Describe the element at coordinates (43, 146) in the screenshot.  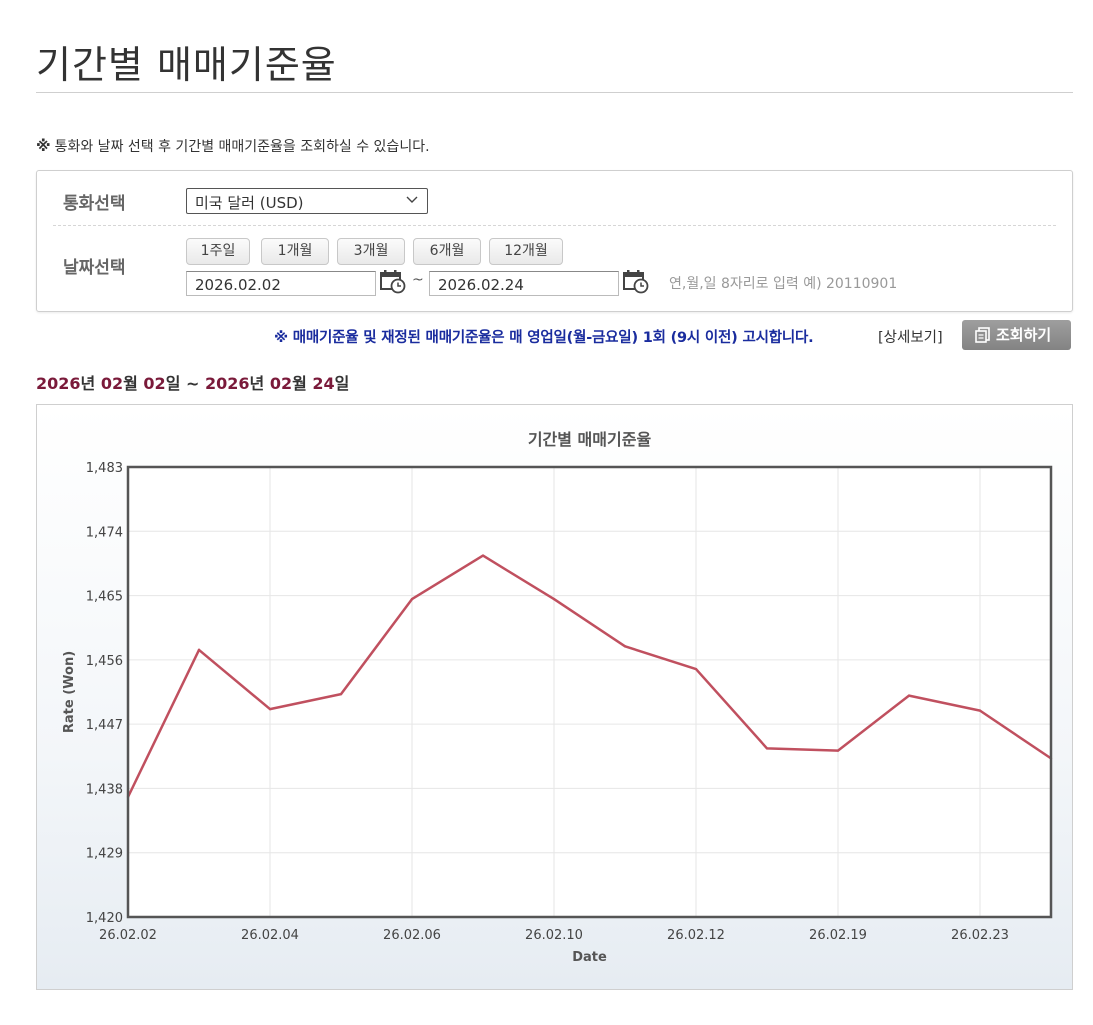
I see `notice-mark: ※` at that location.